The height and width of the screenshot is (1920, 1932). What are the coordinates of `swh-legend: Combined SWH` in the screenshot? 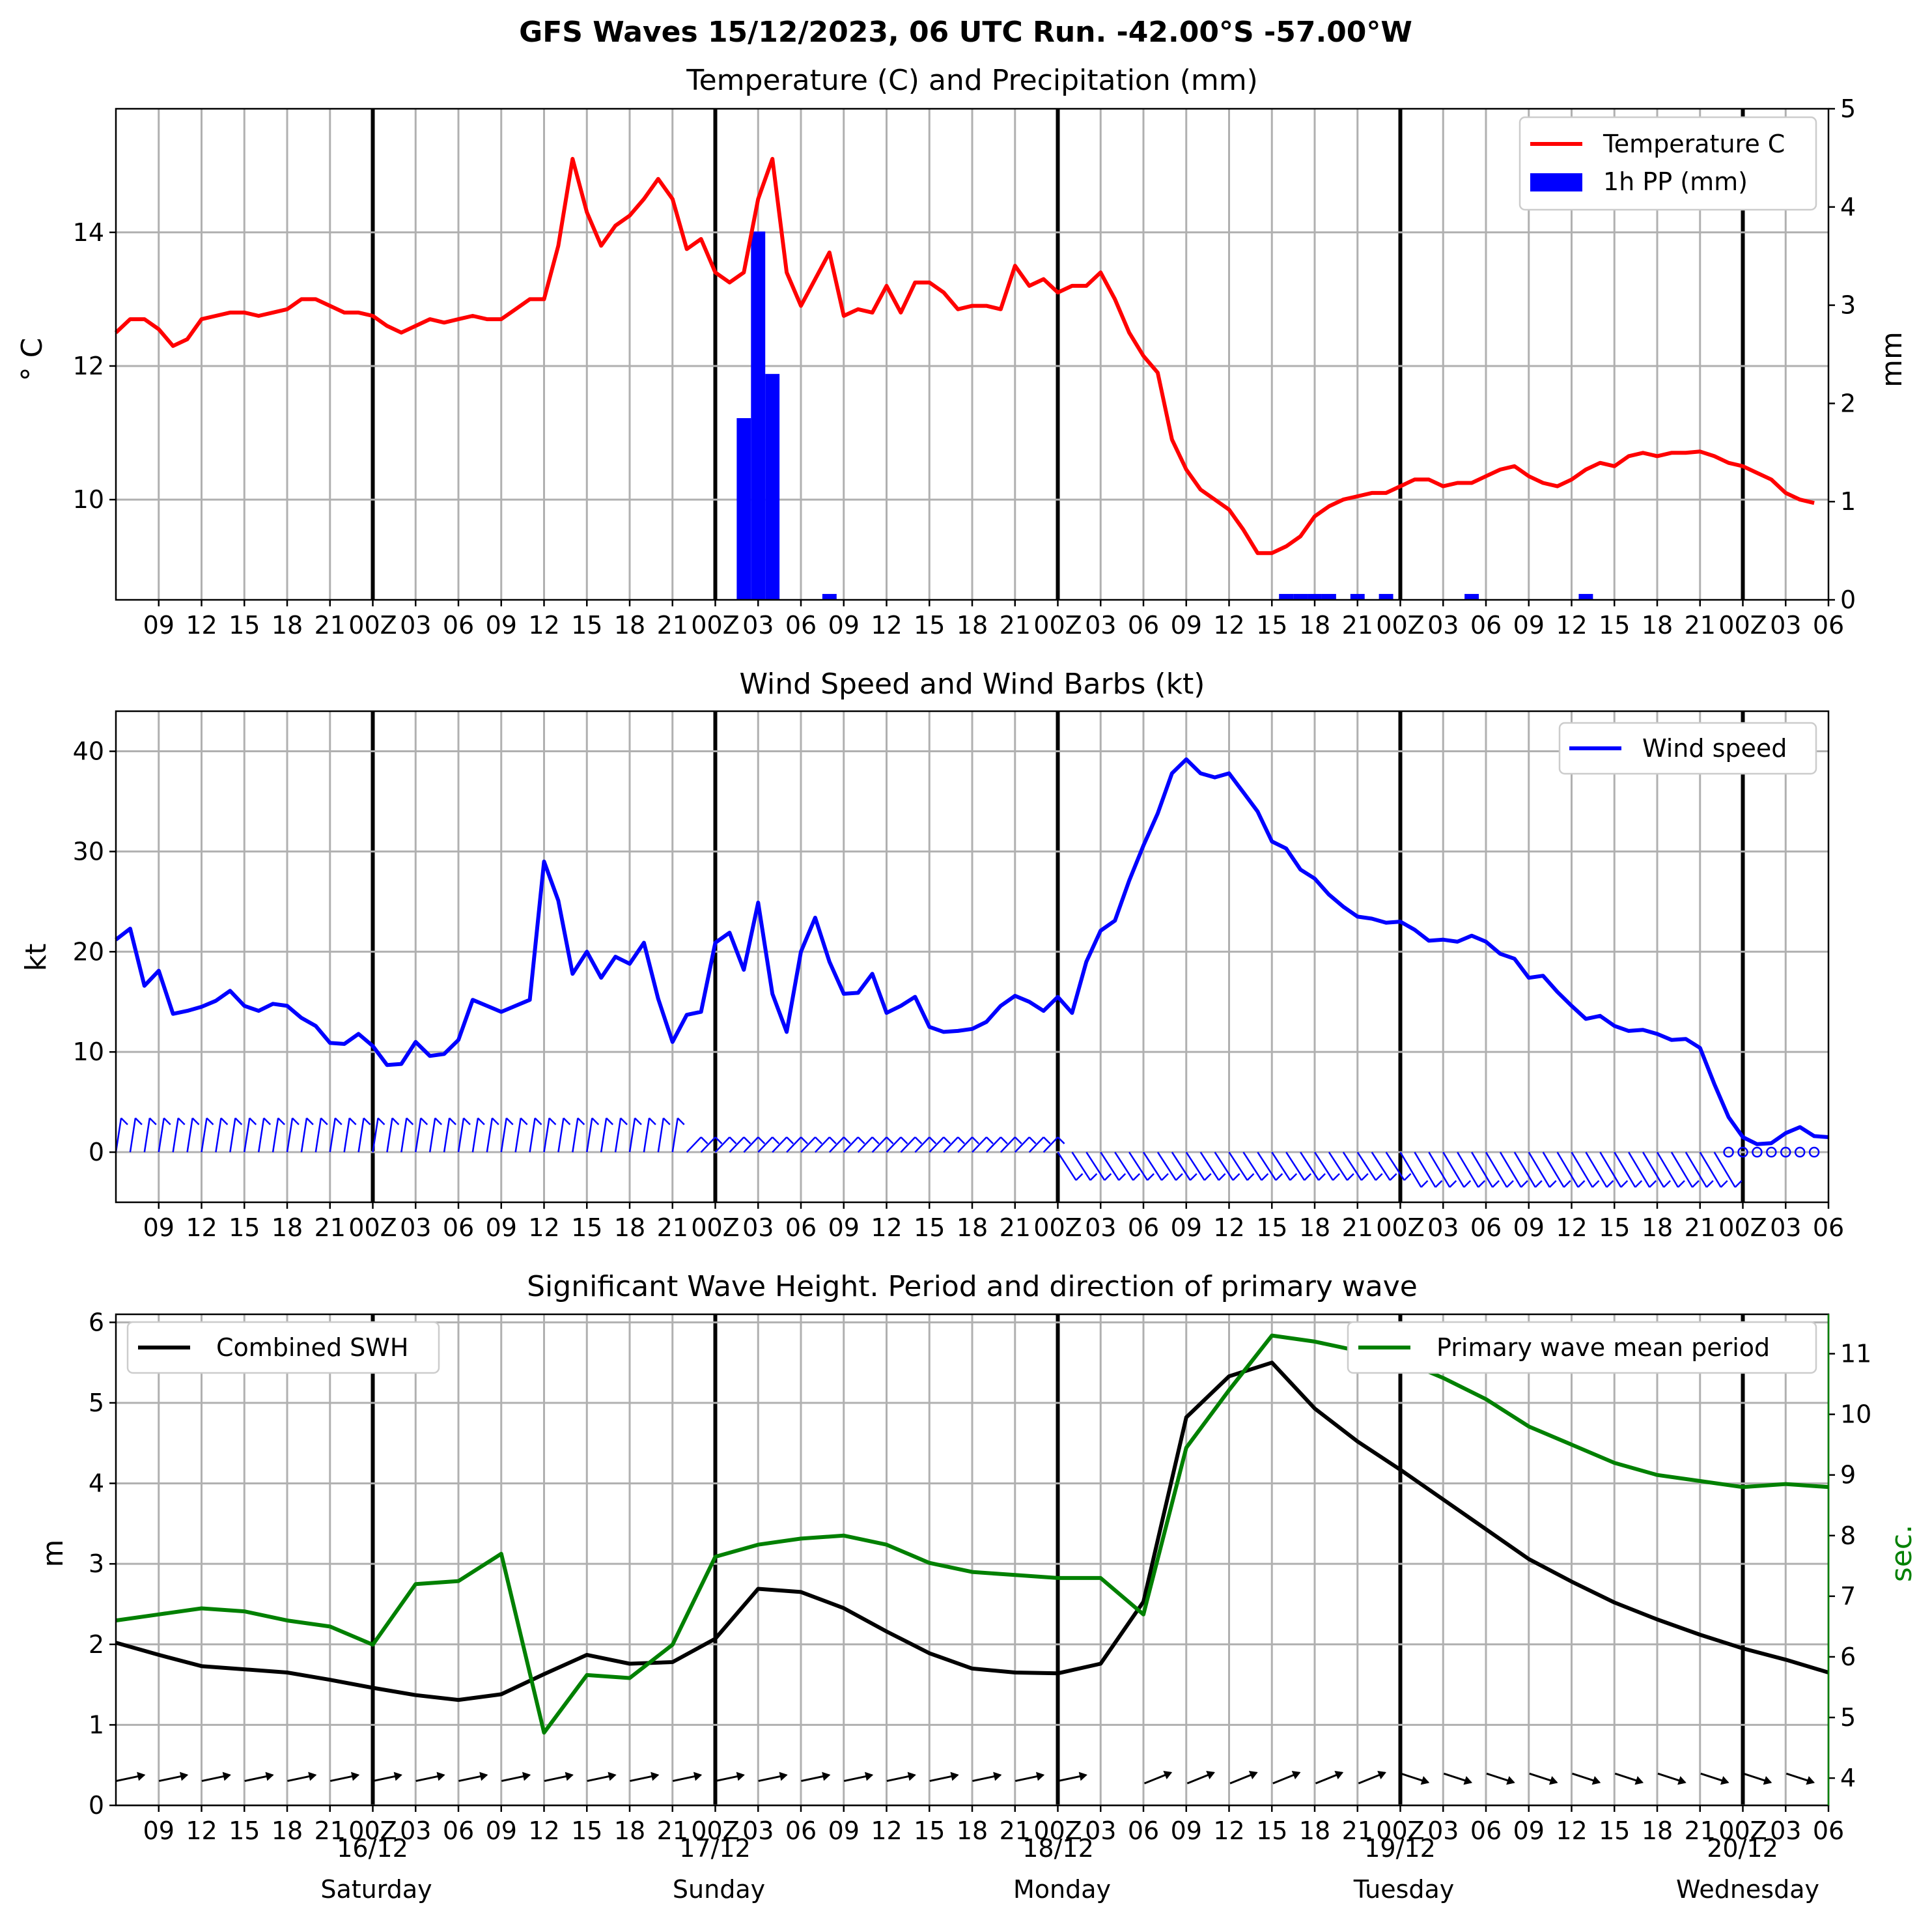 It's located at (283, 1348).